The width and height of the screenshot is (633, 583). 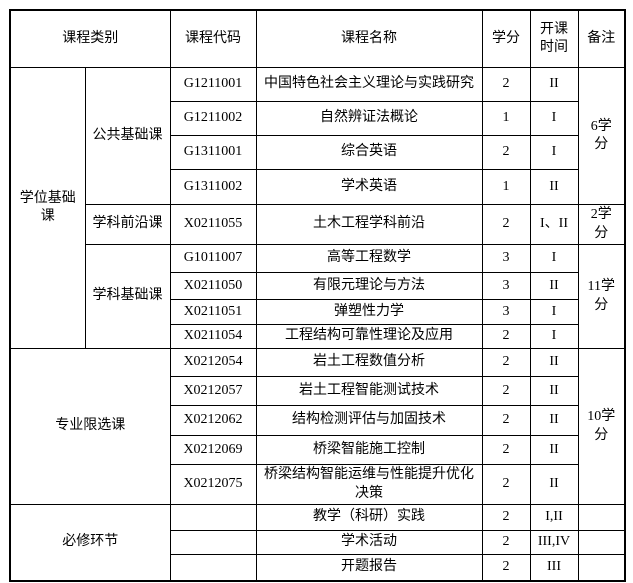 What do you see at coordinates (369, 118) in the screenshot?
I see `name-cell: 自然辨证法概论` at bounding box center [369, 118].